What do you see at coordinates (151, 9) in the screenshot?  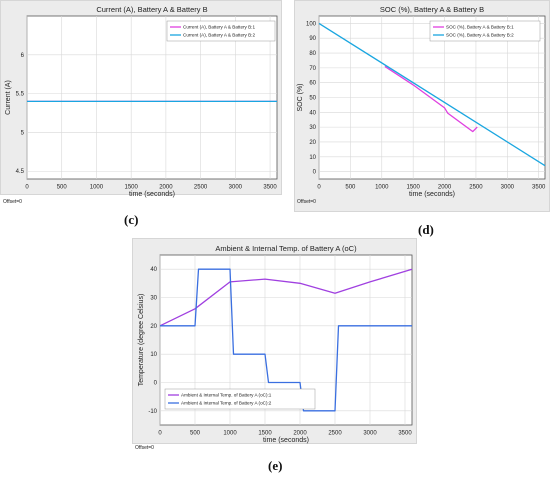 I see `chart-title: Current (A), Battery A & Battery B` at bounding box center [151, 9].